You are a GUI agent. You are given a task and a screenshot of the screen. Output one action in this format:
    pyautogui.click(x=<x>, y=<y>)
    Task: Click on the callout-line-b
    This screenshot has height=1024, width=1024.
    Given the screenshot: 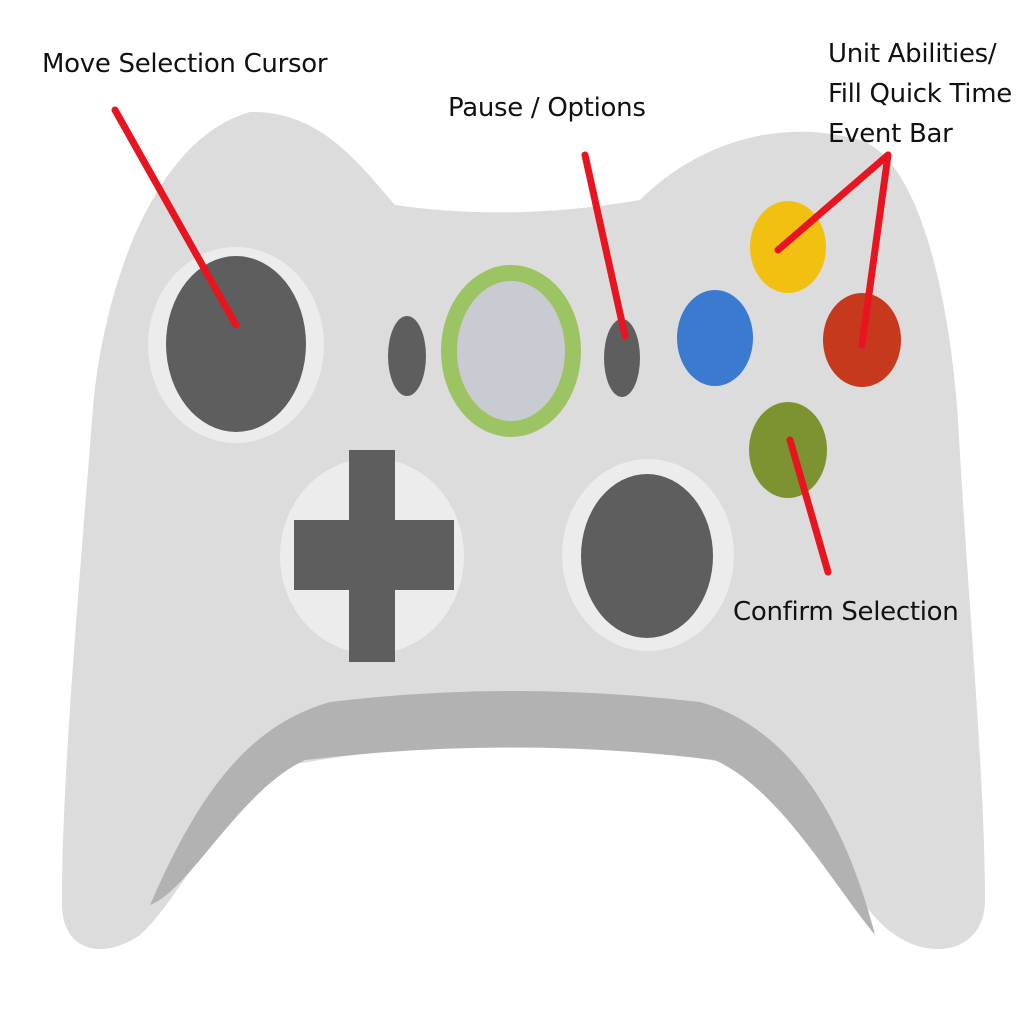 What is the action you would take?
    pyautogui.click(x=875, y=250)
    